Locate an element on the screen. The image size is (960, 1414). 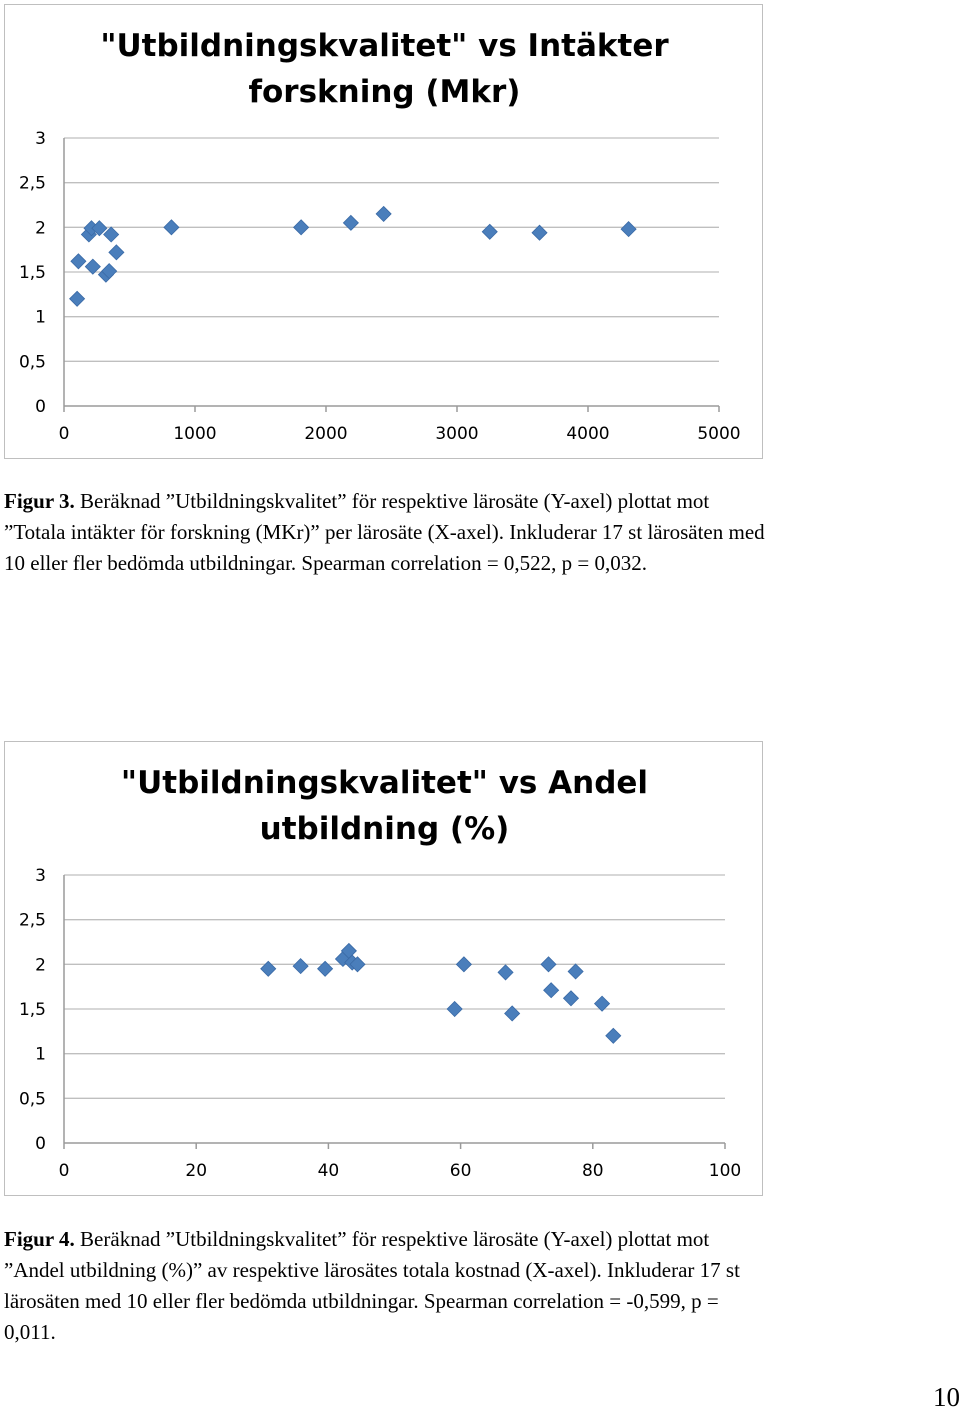
x-tick-label: 80 is located at coordinates (593, 1171).